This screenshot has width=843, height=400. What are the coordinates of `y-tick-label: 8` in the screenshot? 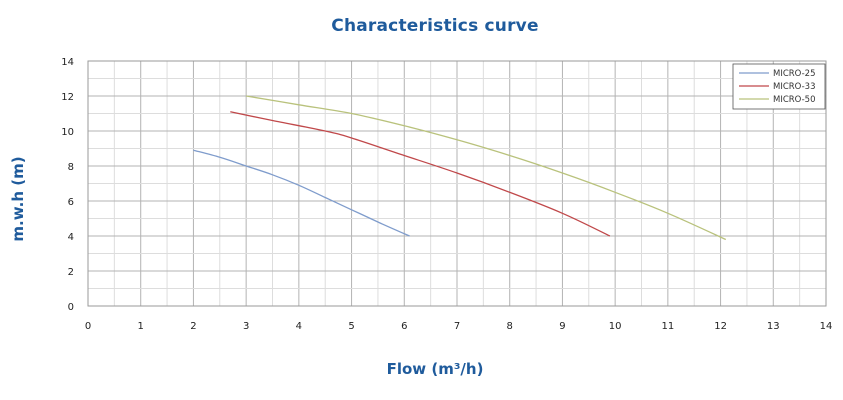 It's located at (71, 167).